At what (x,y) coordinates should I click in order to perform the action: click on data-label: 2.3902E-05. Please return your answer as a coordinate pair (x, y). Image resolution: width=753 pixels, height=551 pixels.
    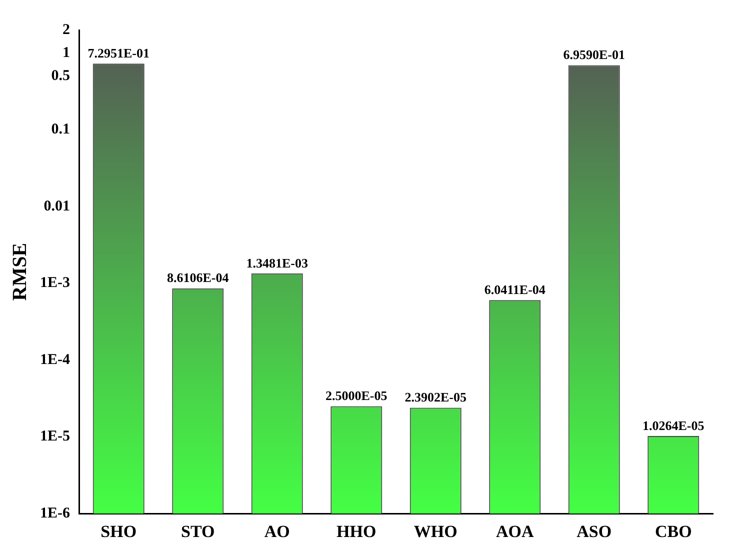
    Looking at the image, I should click on (435, 397).